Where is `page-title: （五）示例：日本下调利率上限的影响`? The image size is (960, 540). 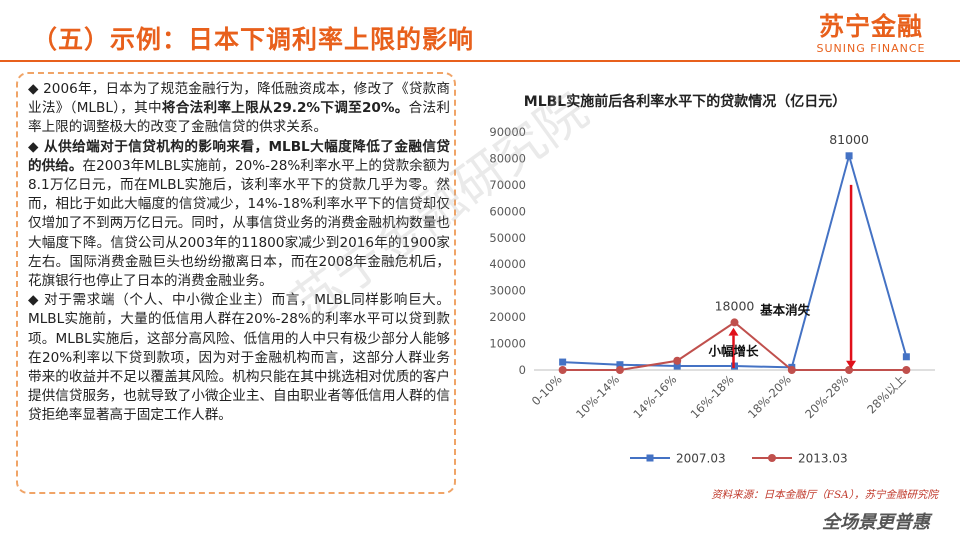 page-title: （五）示例：日本下调利率上限的影响 is located at coordinates (253, 39).